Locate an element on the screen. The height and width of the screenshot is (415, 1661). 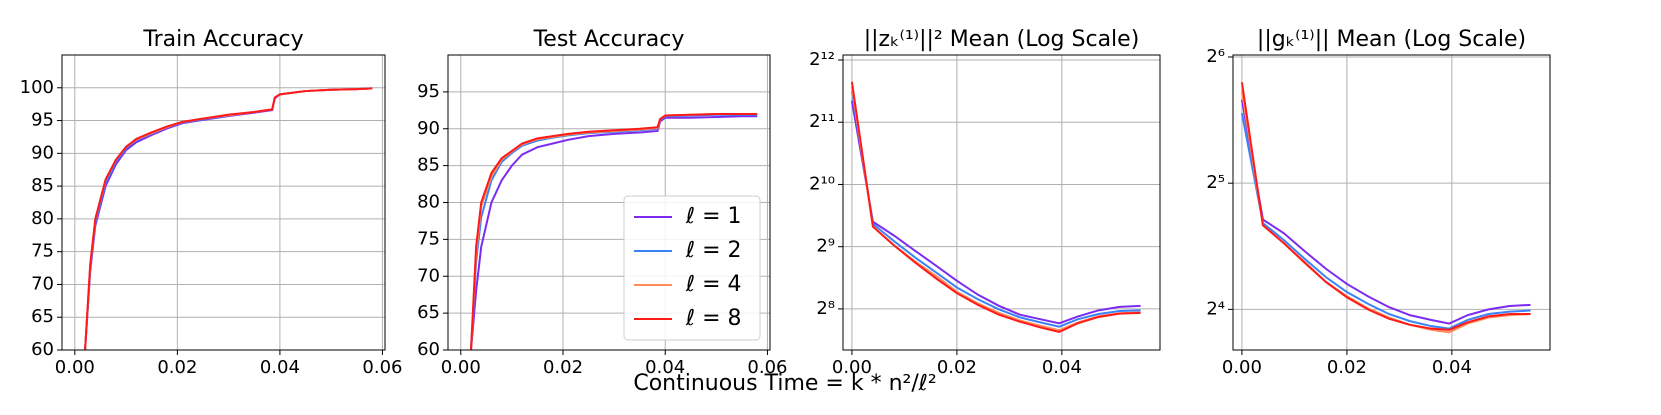
chart-title: ||gₖ⁽¹⁾|| Mean (Log Scale) is located at coordinates (1391, 39).